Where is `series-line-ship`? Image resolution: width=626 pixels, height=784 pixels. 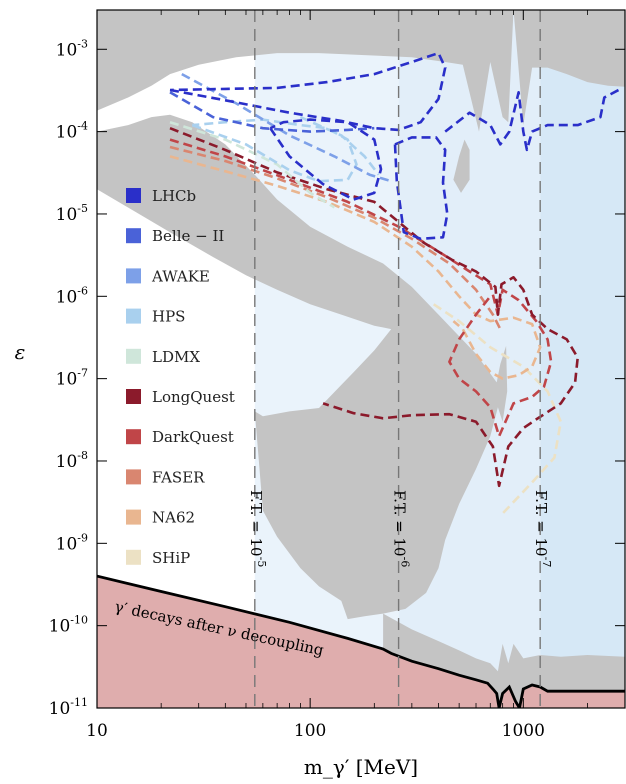
series-line-ship is located at coordinates (497, 409).